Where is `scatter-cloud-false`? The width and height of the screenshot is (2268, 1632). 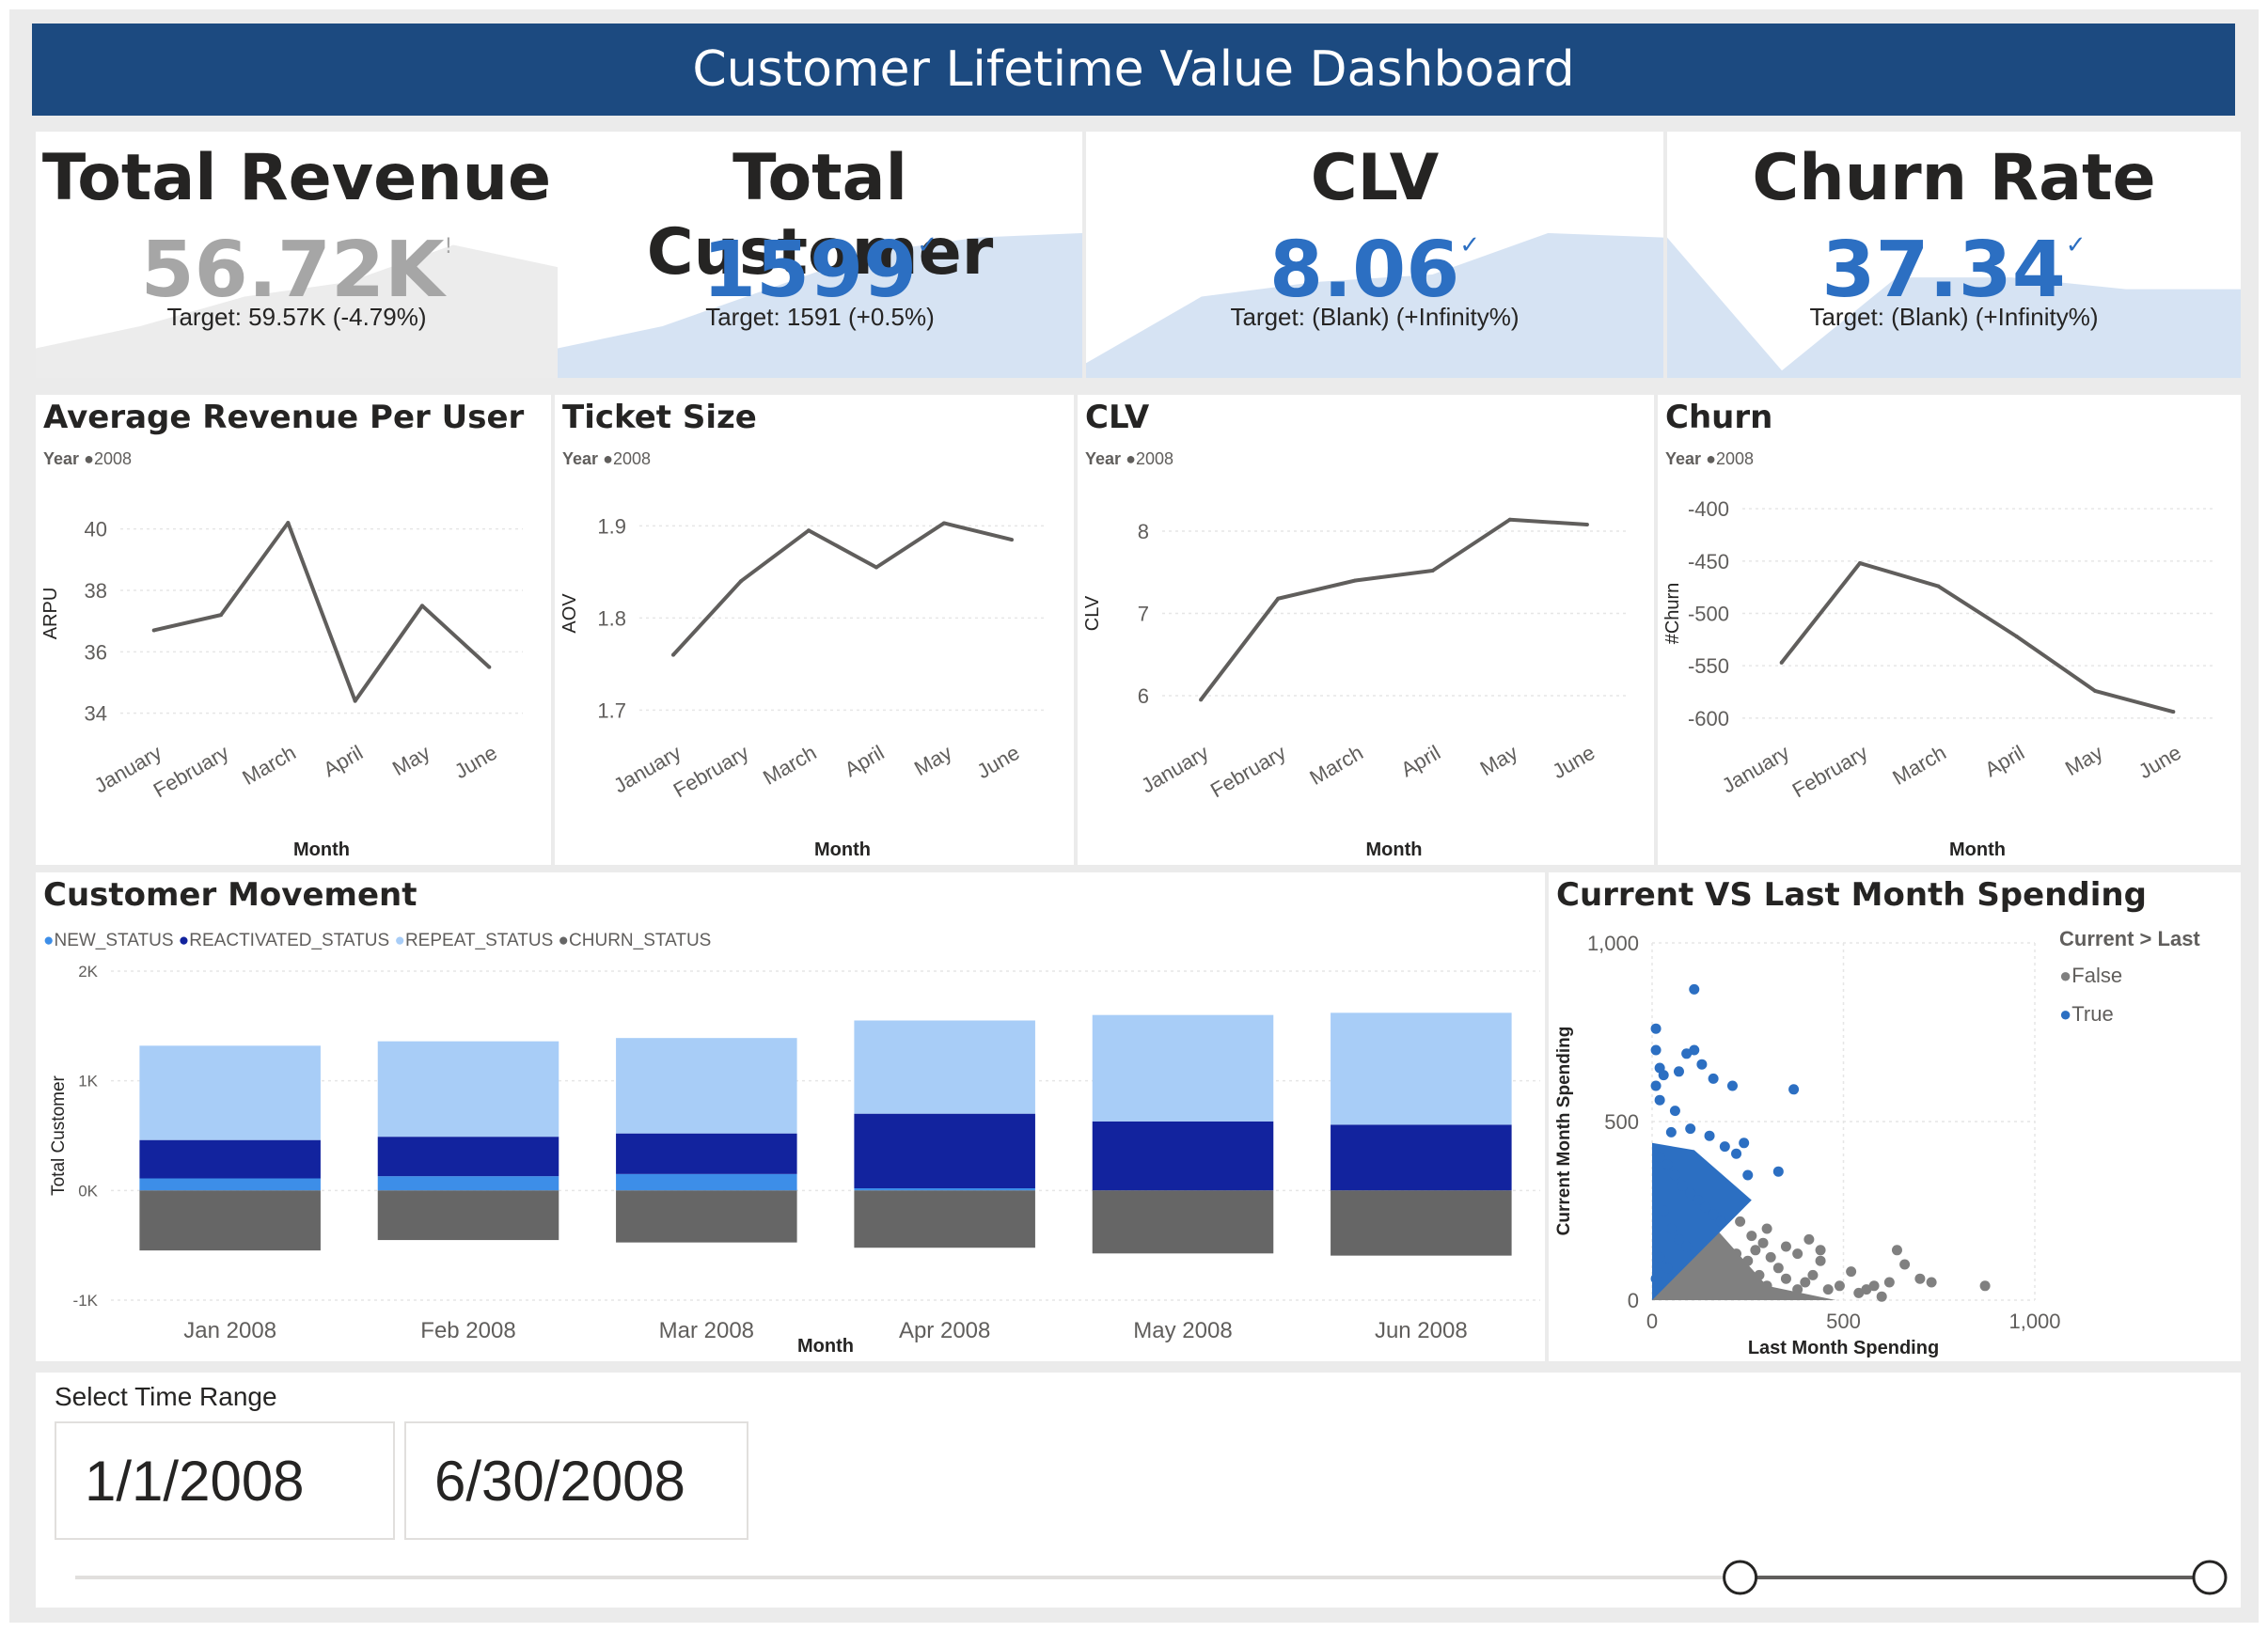 scatter-cloud-false is located at coordinates (1744, 1229).